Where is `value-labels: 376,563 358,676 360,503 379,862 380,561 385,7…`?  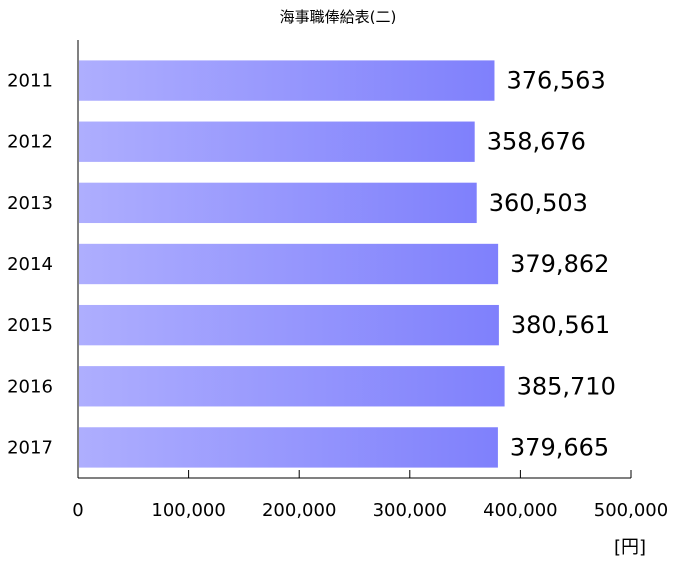 value-labels: 376,563 358,676 360,503 379,862 380,561 385,7… is located at coordinates (551, 264).